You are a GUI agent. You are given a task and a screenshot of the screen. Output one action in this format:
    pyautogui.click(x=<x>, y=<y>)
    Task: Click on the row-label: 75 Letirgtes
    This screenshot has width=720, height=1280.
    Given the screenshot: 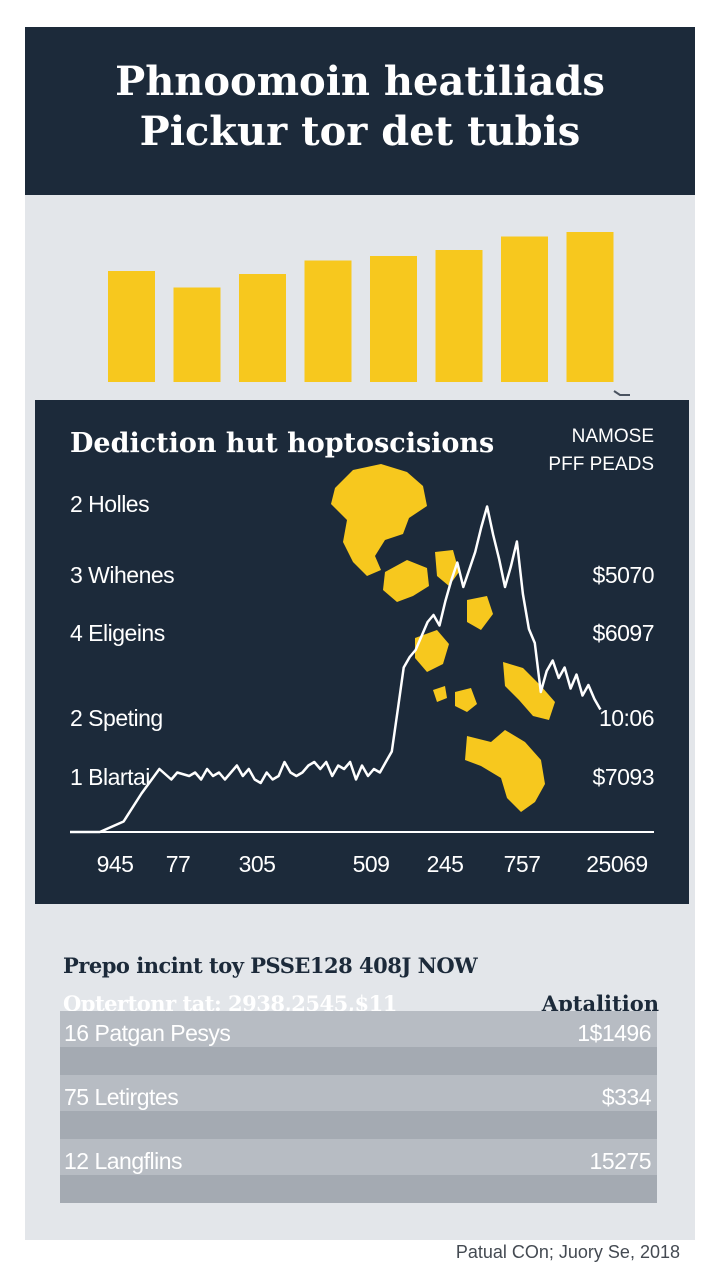 What is the action you would take?
    pyautogui.click(x=121, y=1097)
    